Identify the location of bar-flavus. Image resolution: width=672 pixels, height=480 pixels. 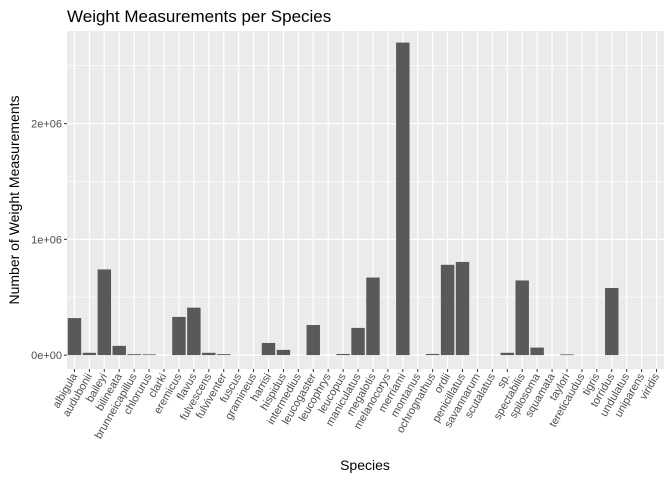
(194, 331).